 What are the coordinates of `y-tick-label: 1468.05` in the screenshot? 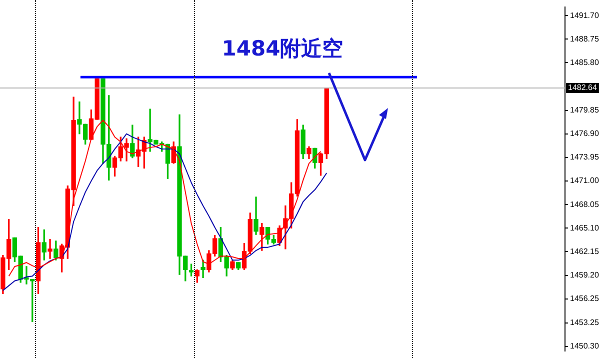 It's located at (585, 204).